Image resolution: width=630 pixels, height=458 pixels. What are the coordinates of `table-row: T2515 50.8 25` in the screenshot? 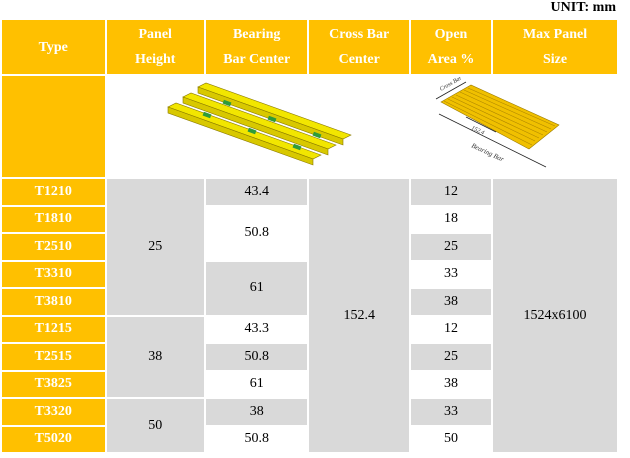 It's located at (309, 357).